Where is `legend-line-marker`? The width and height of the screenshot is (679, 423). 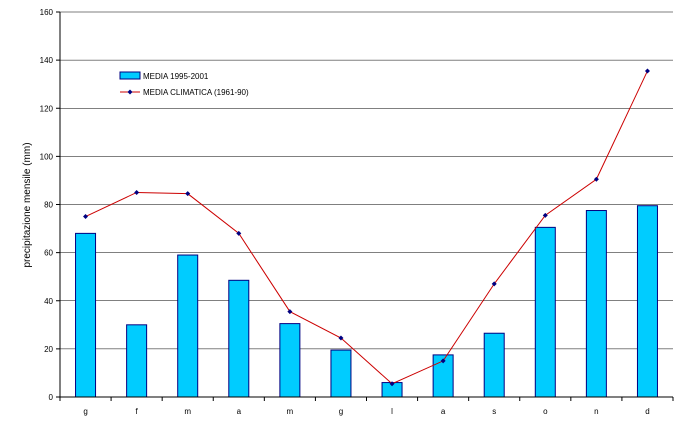 legend-line-marker is located at coordinates (130, 92).